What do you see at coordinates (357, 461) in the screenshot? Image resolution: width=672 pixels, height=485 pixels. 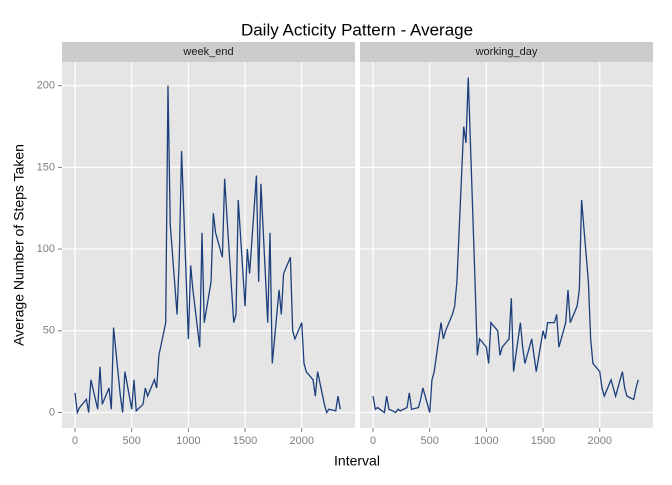 I see `x-axis-label: Interval` at bounding box center [357, 461].